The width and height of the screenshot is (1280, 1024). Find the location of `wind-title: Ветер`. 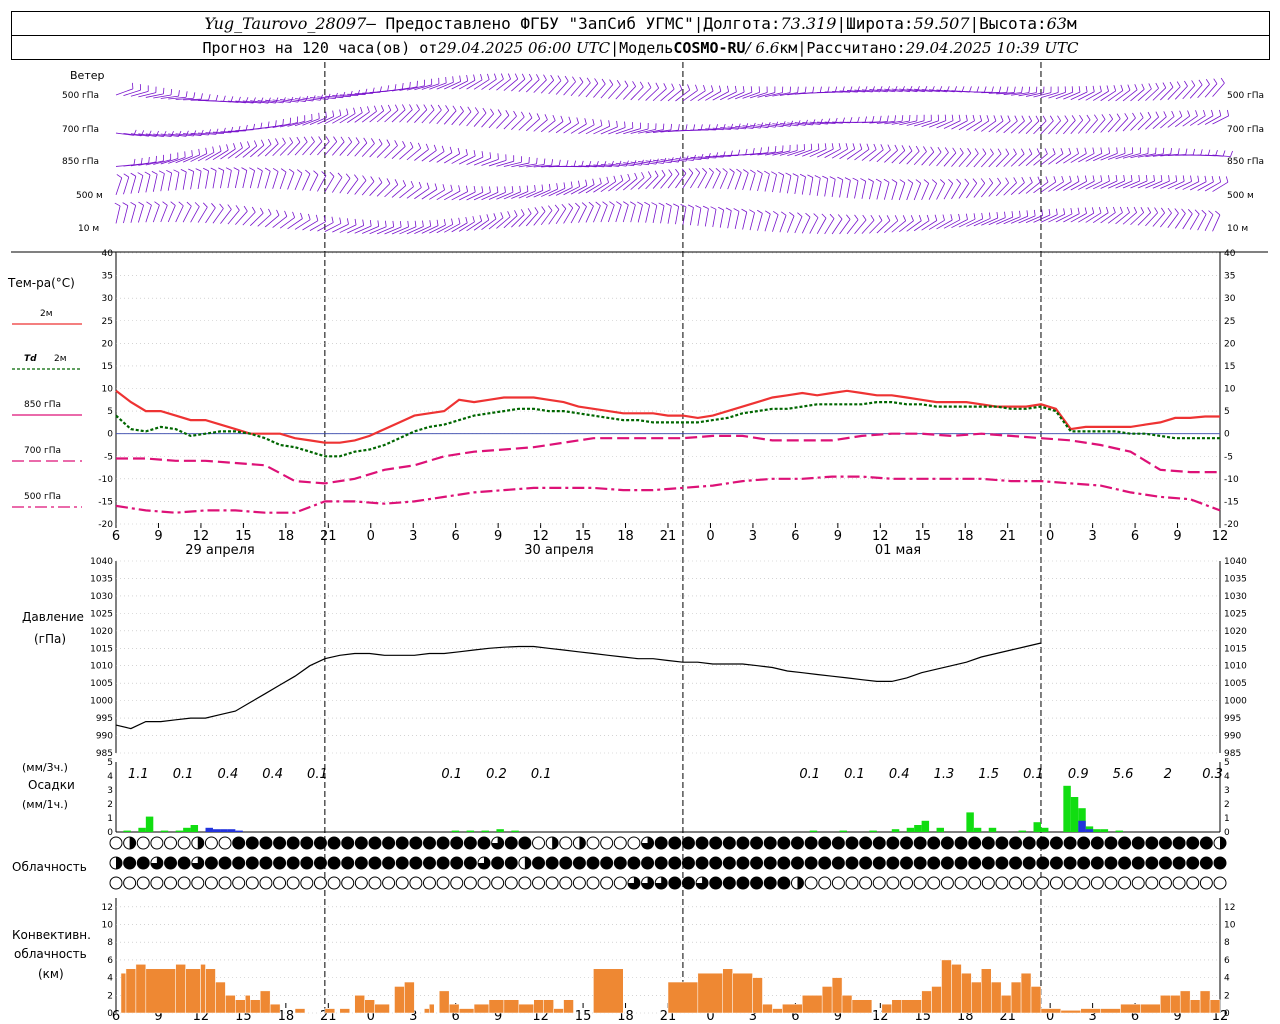

wind-title: Ветер is located at coordinates (87, 75).